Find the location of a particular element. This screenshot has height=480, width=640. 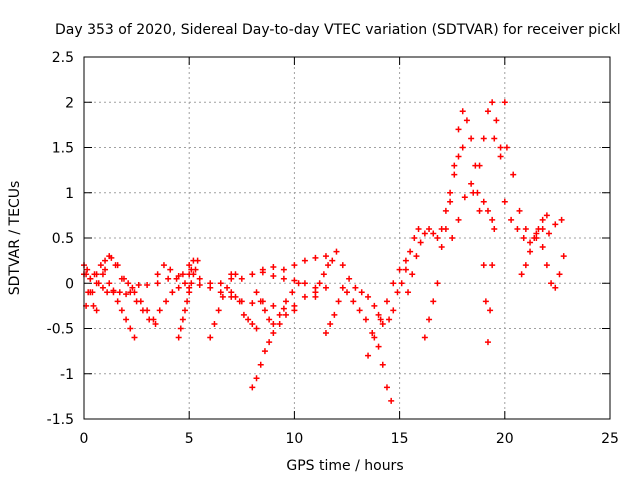

y-tick-label: -1 is located at coordinates (67, 375).